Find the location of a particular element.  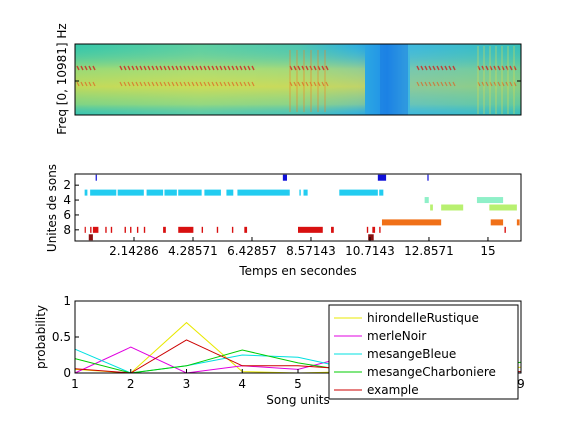

probability-xlabel: Song units is located at coordinates (298, 400).